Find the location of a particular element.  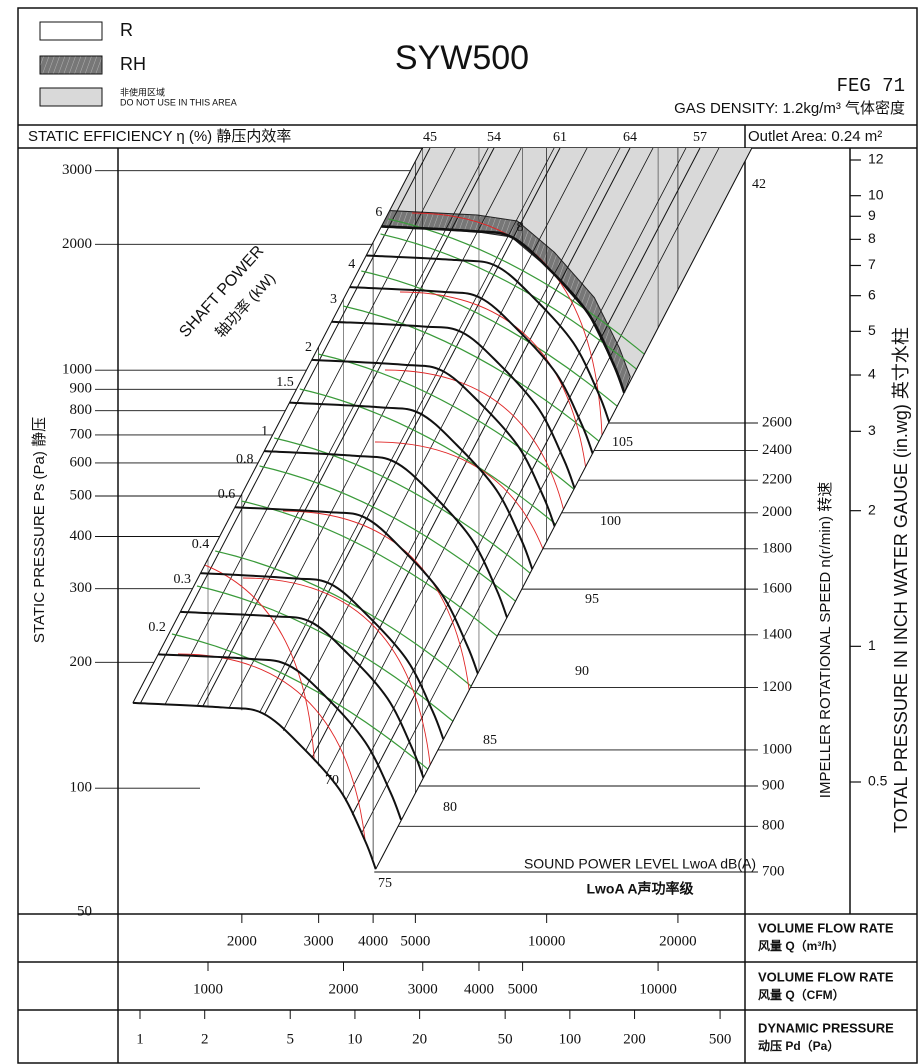

pressure-tick-label: 700 is located at coordinates (81, 434).